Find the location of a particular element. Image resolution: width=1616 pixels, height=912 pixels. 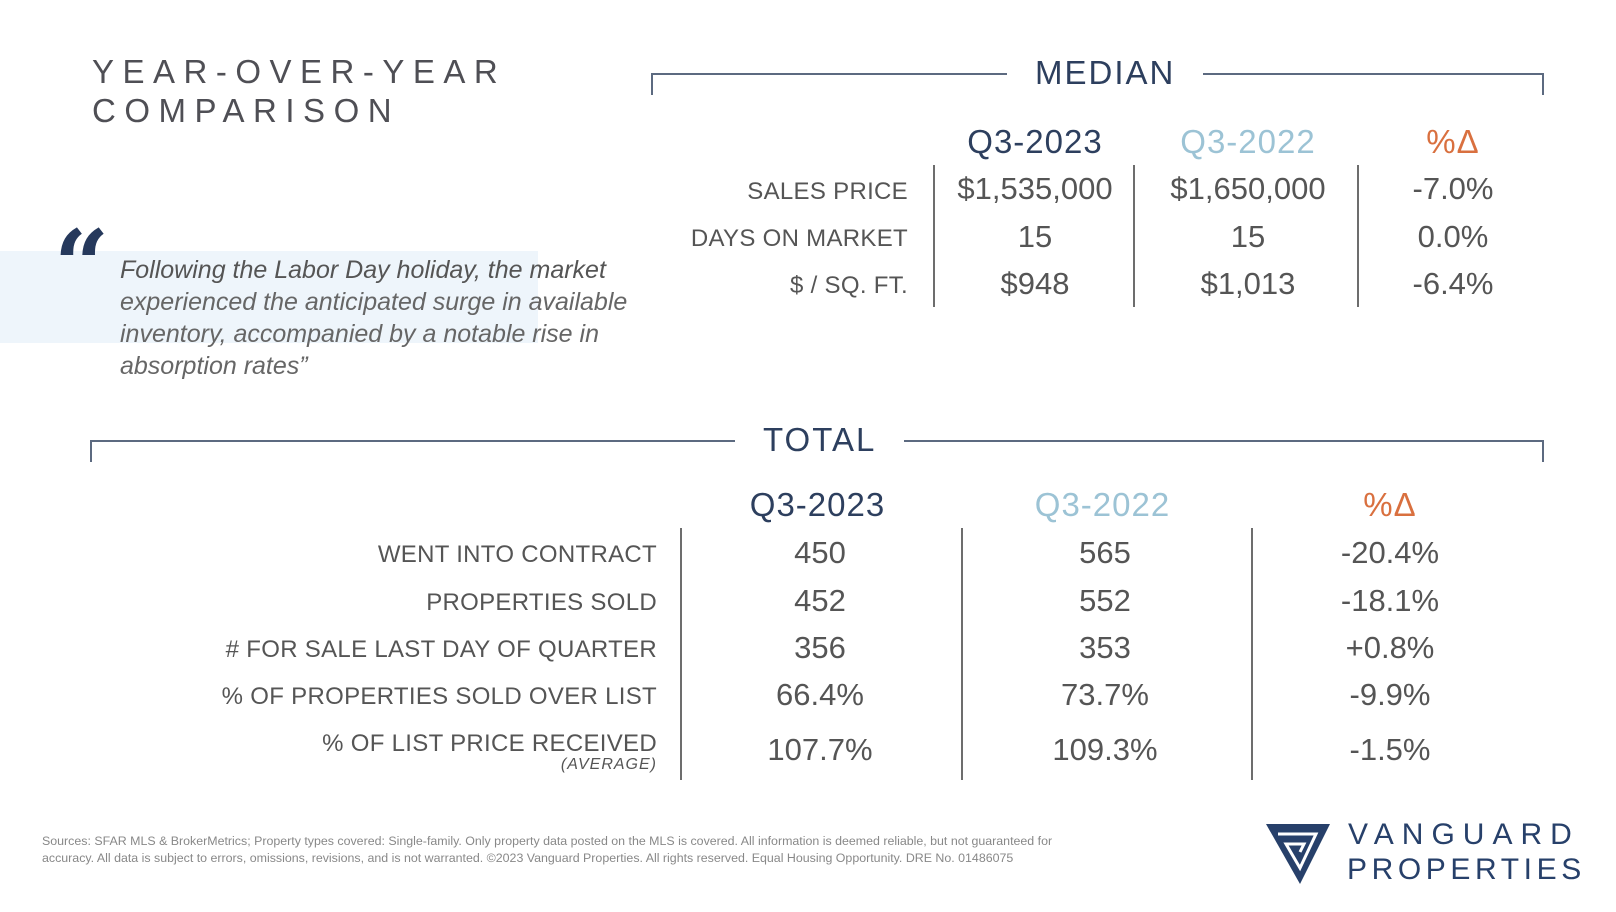

value-current: 15 is located at coordinates (1035, 236).